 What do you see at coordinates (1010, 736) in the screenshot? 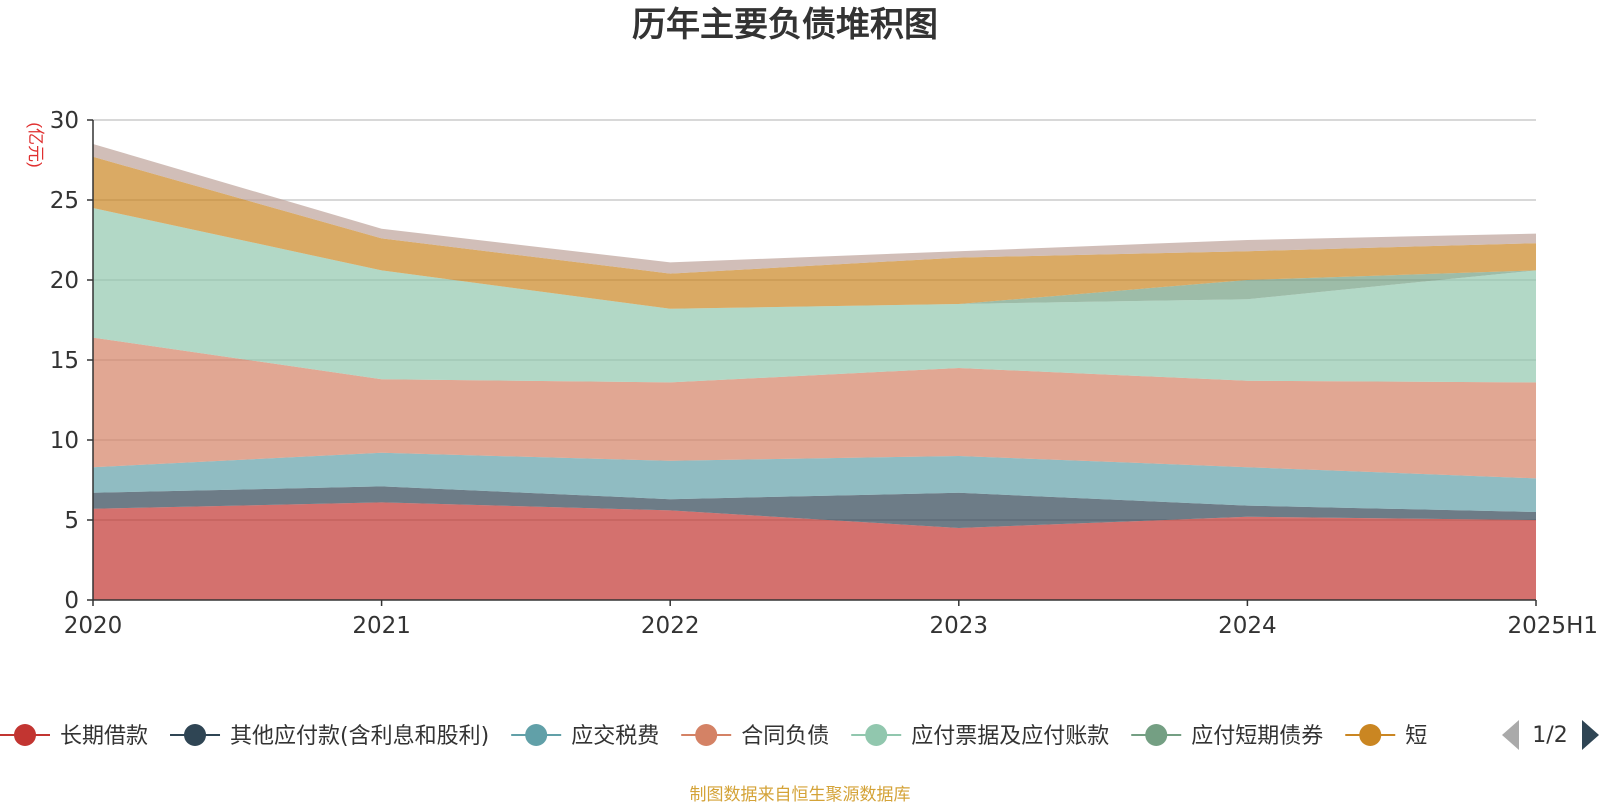
I see `legend-label: 应付票据及应付账款` at bounding box center [1010, 736].